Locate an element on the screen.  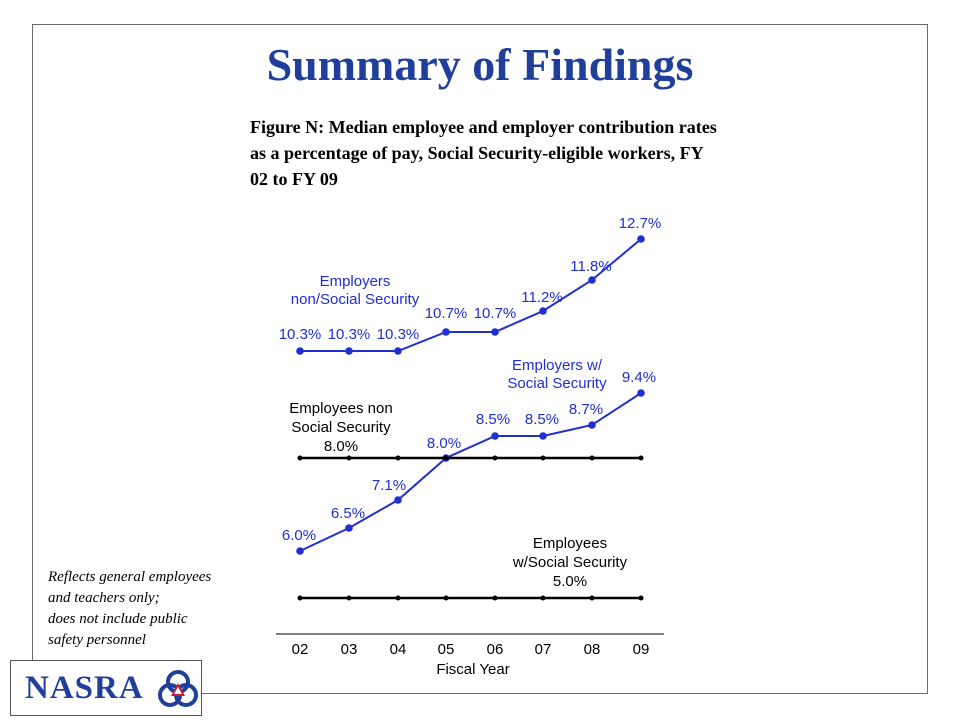
x-axis-label: Fiscal Year is located at coordinates (472, 669).